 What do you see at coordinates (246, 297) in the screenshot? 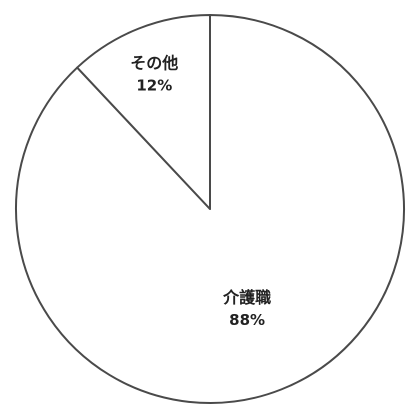
I see `slice-label-care-worker: 介護職` at bounding box center [246, 297].